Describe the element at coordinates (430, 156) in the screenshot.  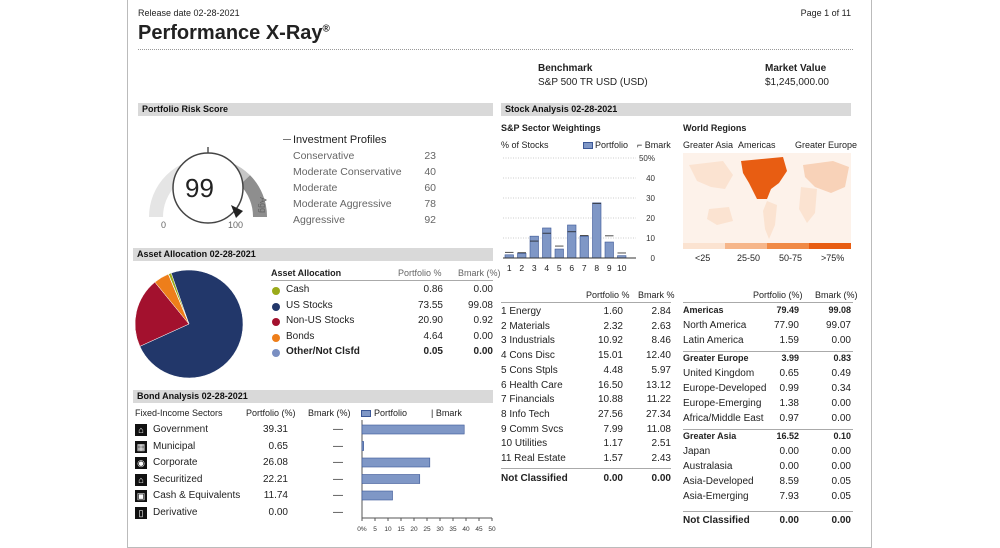
I see `profile-value: 23` at that location.